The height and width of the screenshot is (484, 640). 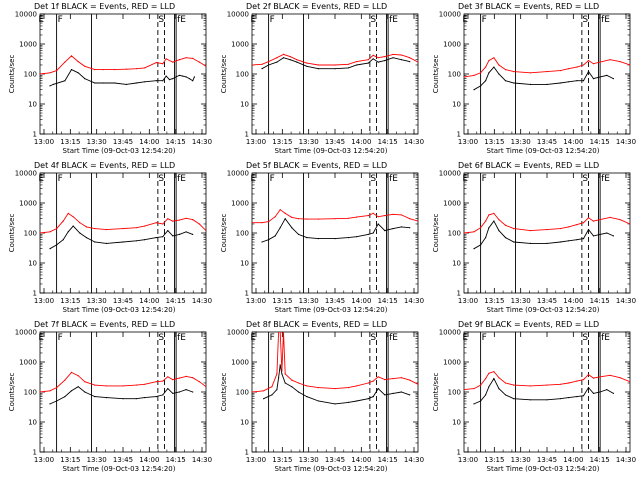 What do you see at coordinates (44, 301) in the screenshot?
I see `x-tick-label: 13:00` at bounding box center [44, 301].